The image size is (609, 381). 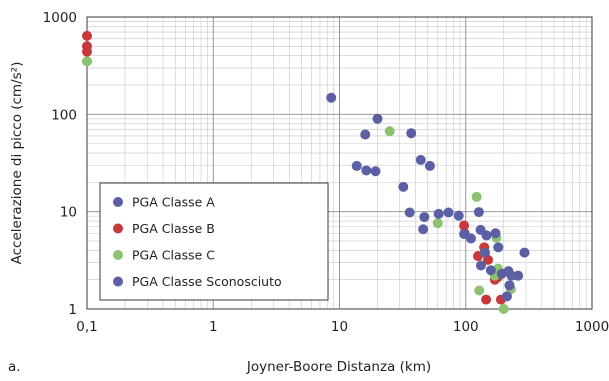 I want to click on legend-marker-pga-classe-b, so click(x=118, y=228).